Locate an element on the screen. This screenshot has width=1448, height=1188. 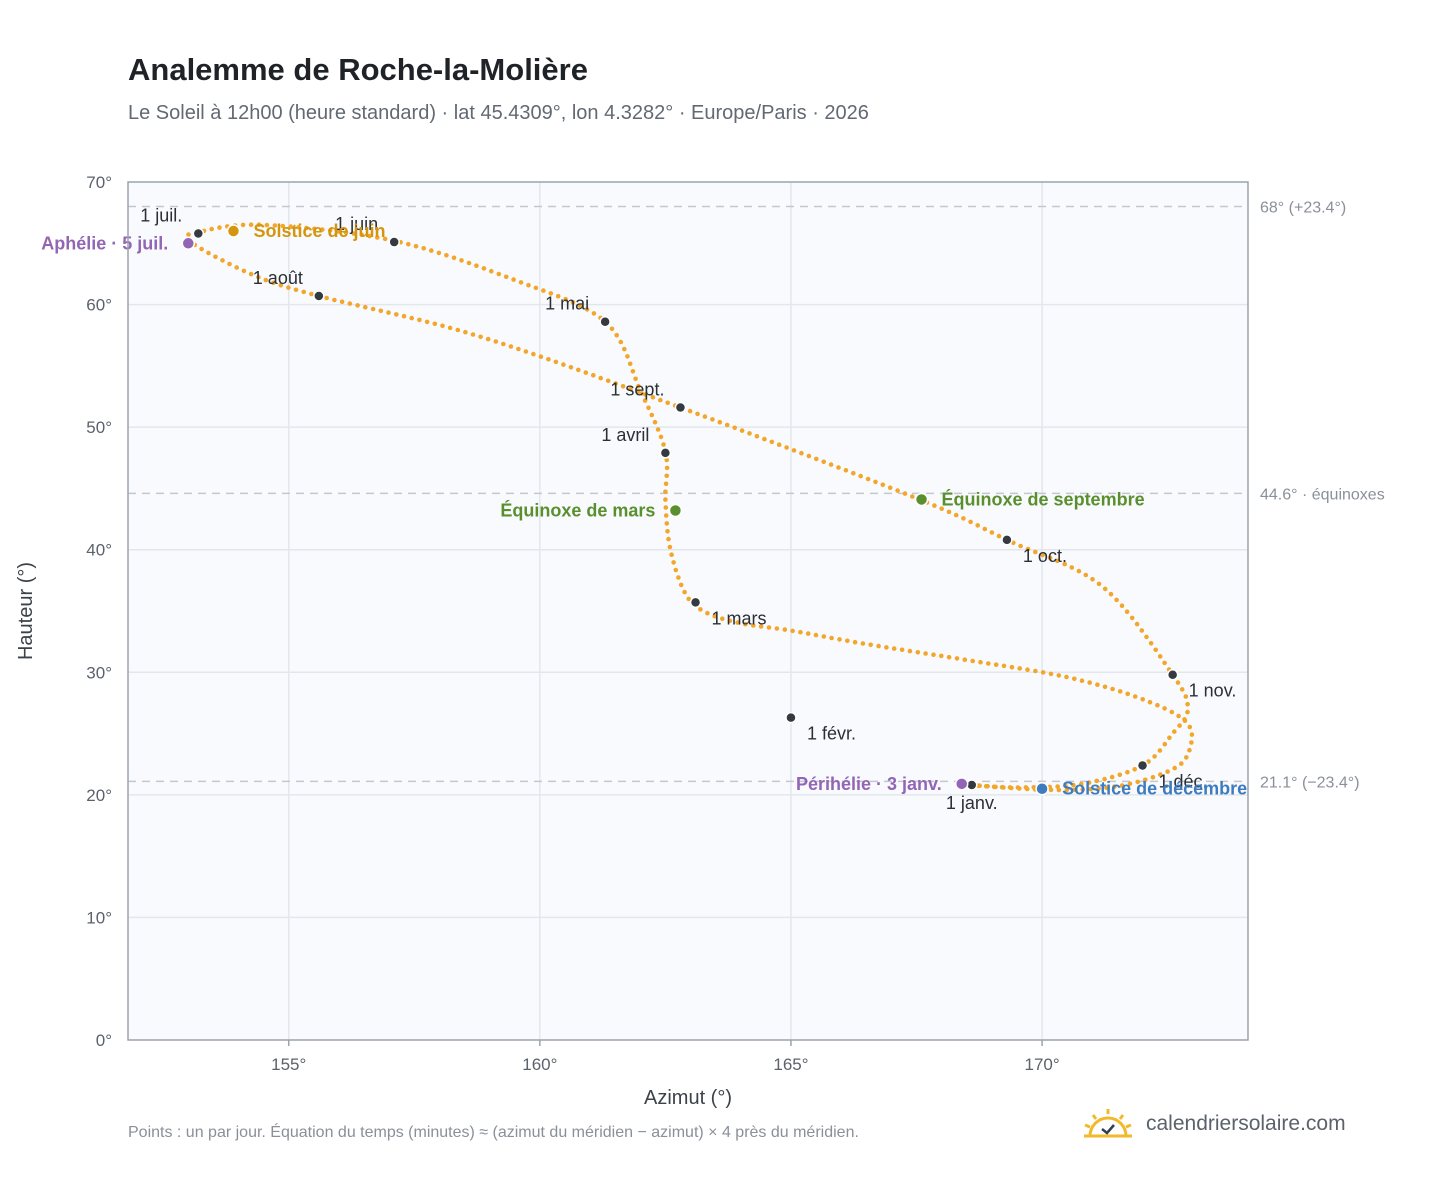
brand-name: calendriersolaire.com is located at coordinates (1246, 1123).